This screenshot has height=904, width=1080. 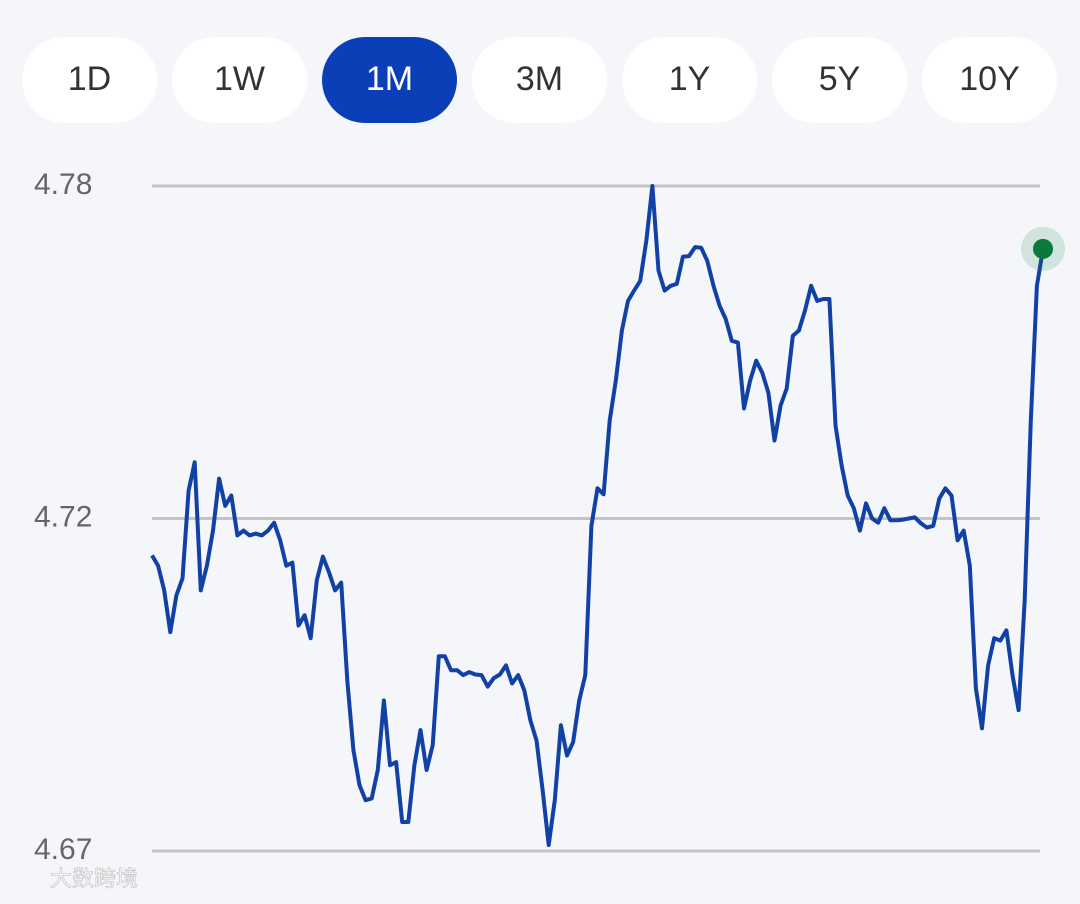 What do you see at coordinates (1043, 248) in the screenshot?
I see `end-marker` at bounding box center [1043, 248].